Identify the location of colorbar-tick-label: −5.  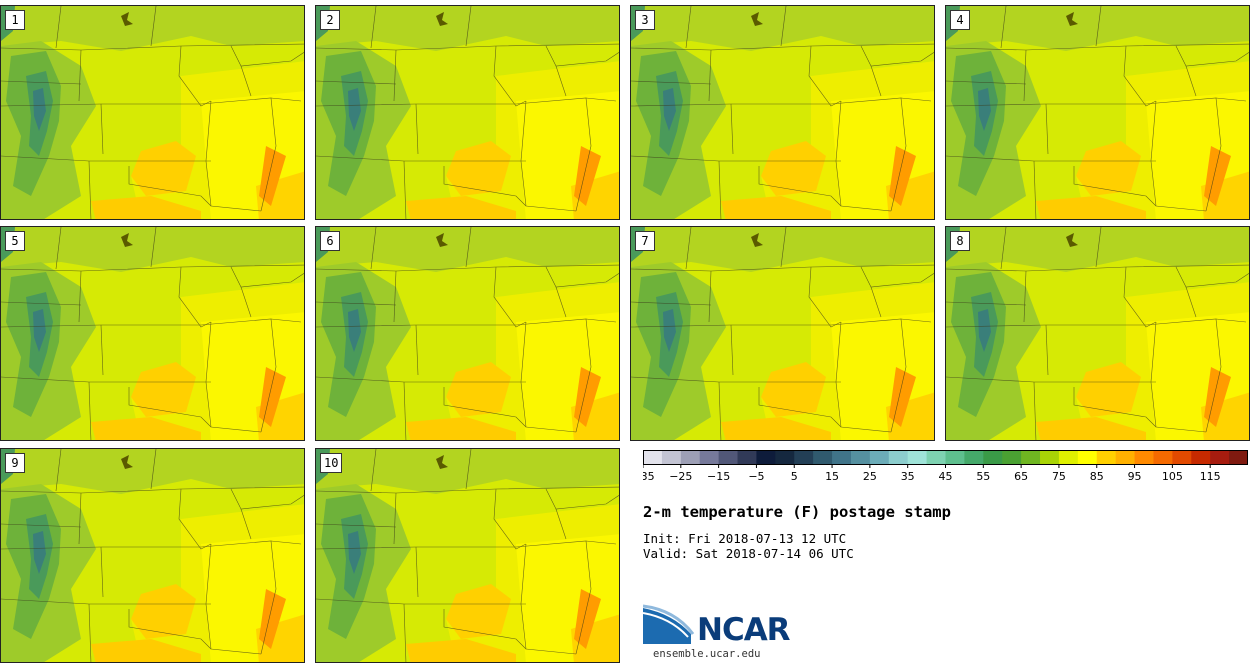
(756, 476).